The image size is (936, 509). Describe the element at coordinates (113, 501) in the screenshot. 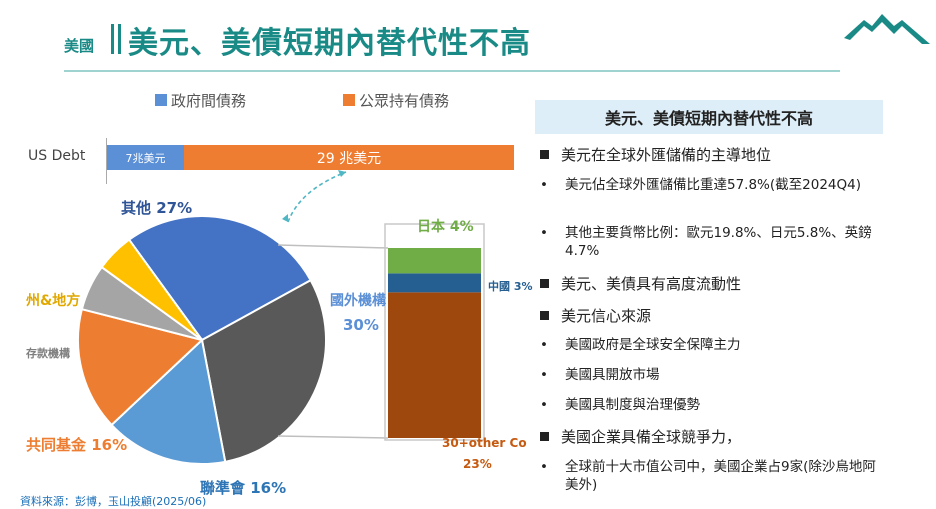

I see `source-note: 資料來源：彭博，玉山投顧(2025/06)` at that location.